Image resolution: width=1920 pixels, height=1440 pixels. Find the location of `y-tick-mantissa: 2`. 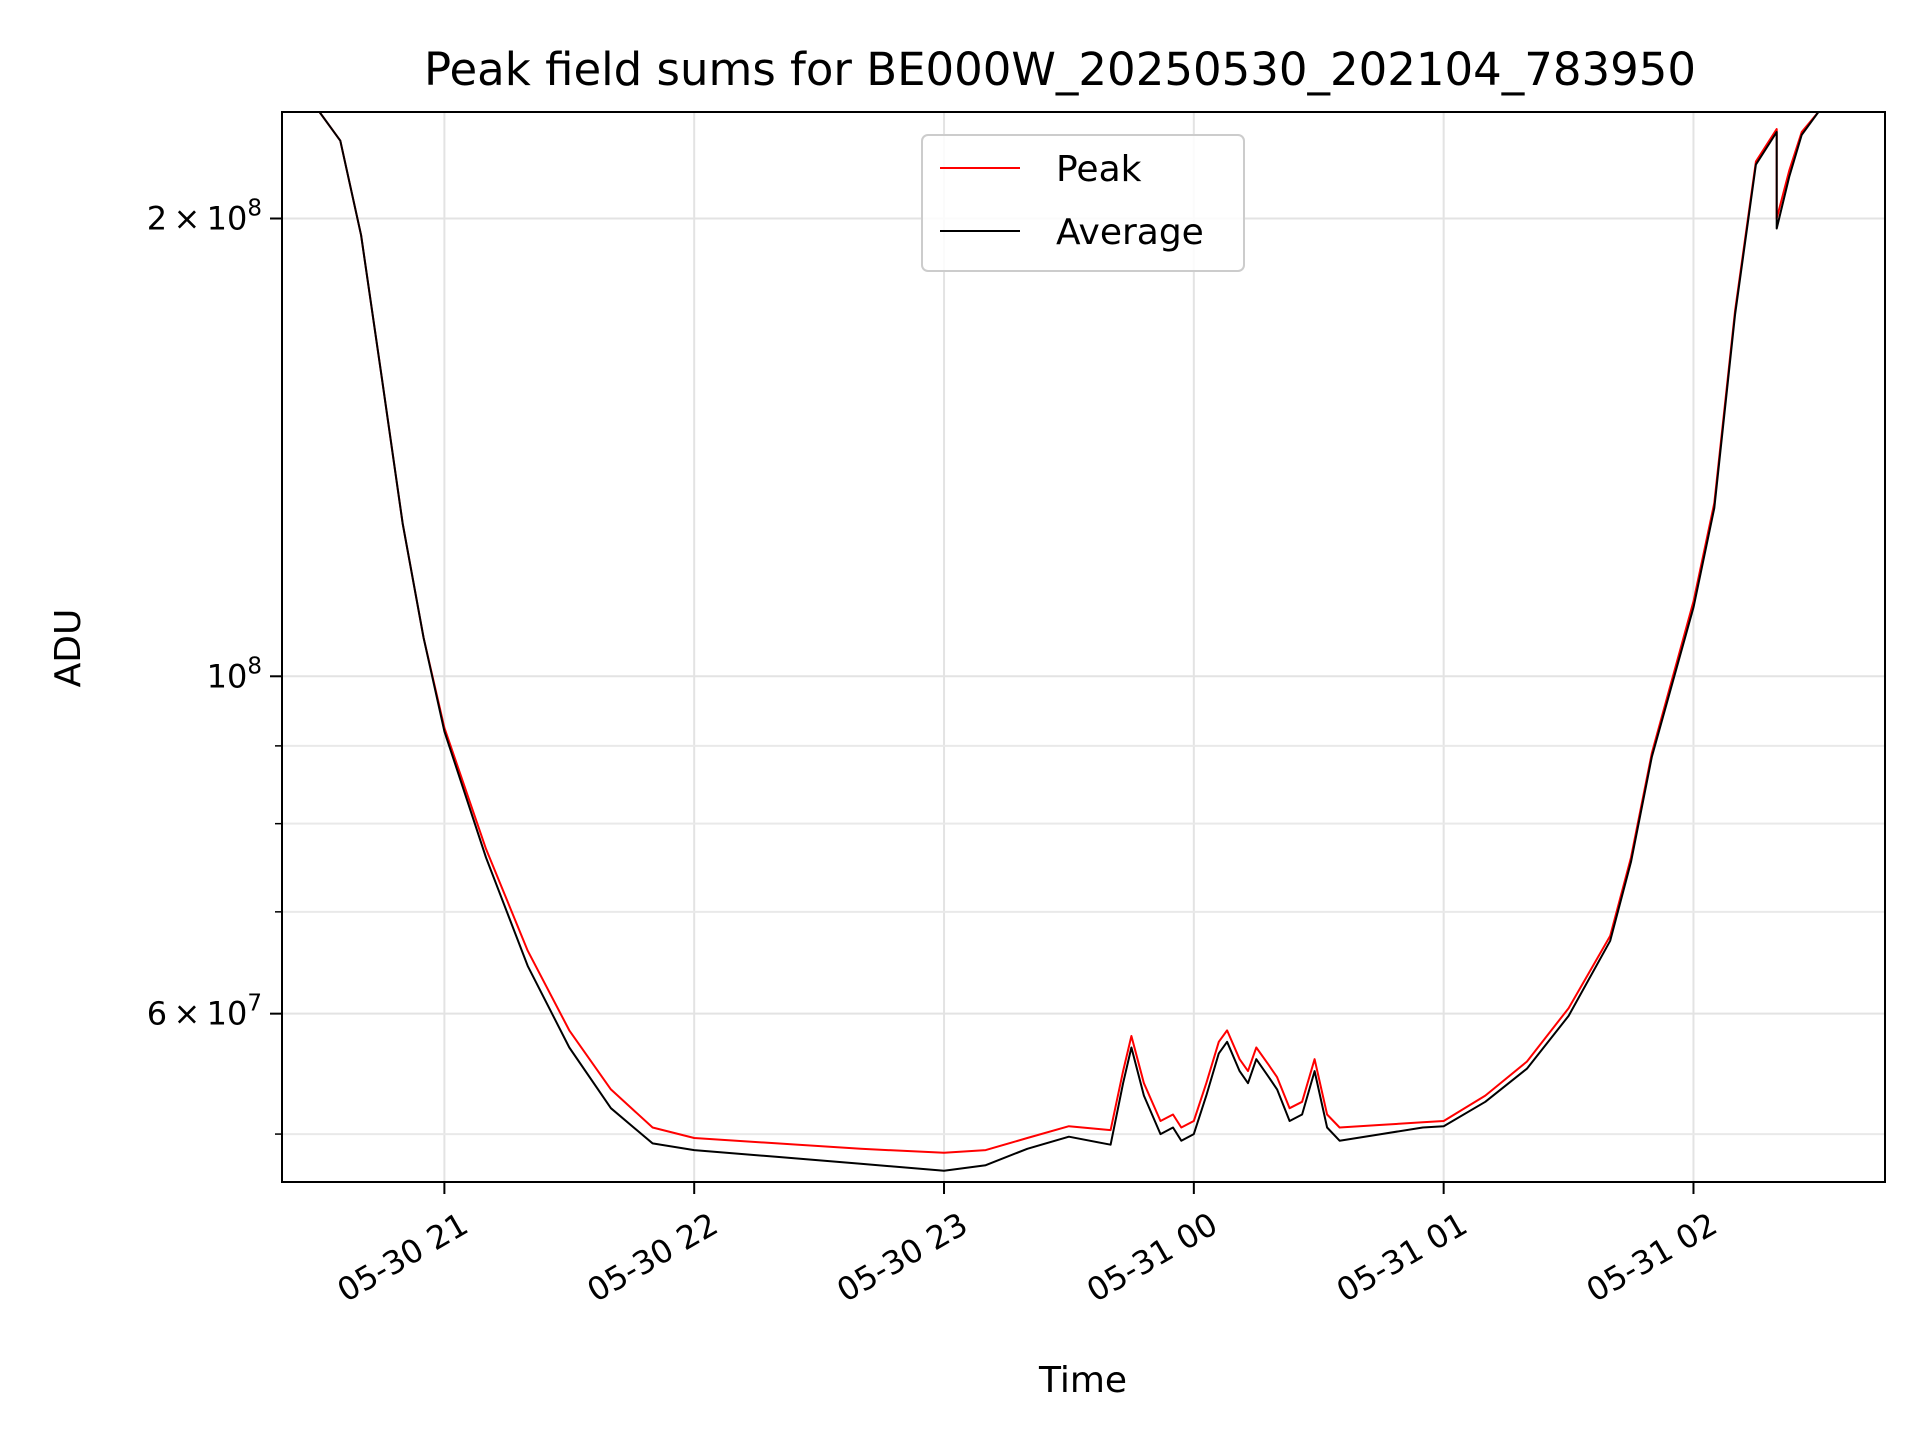

y-tick-mantissa: 2 is located at coordinates (157, 219).